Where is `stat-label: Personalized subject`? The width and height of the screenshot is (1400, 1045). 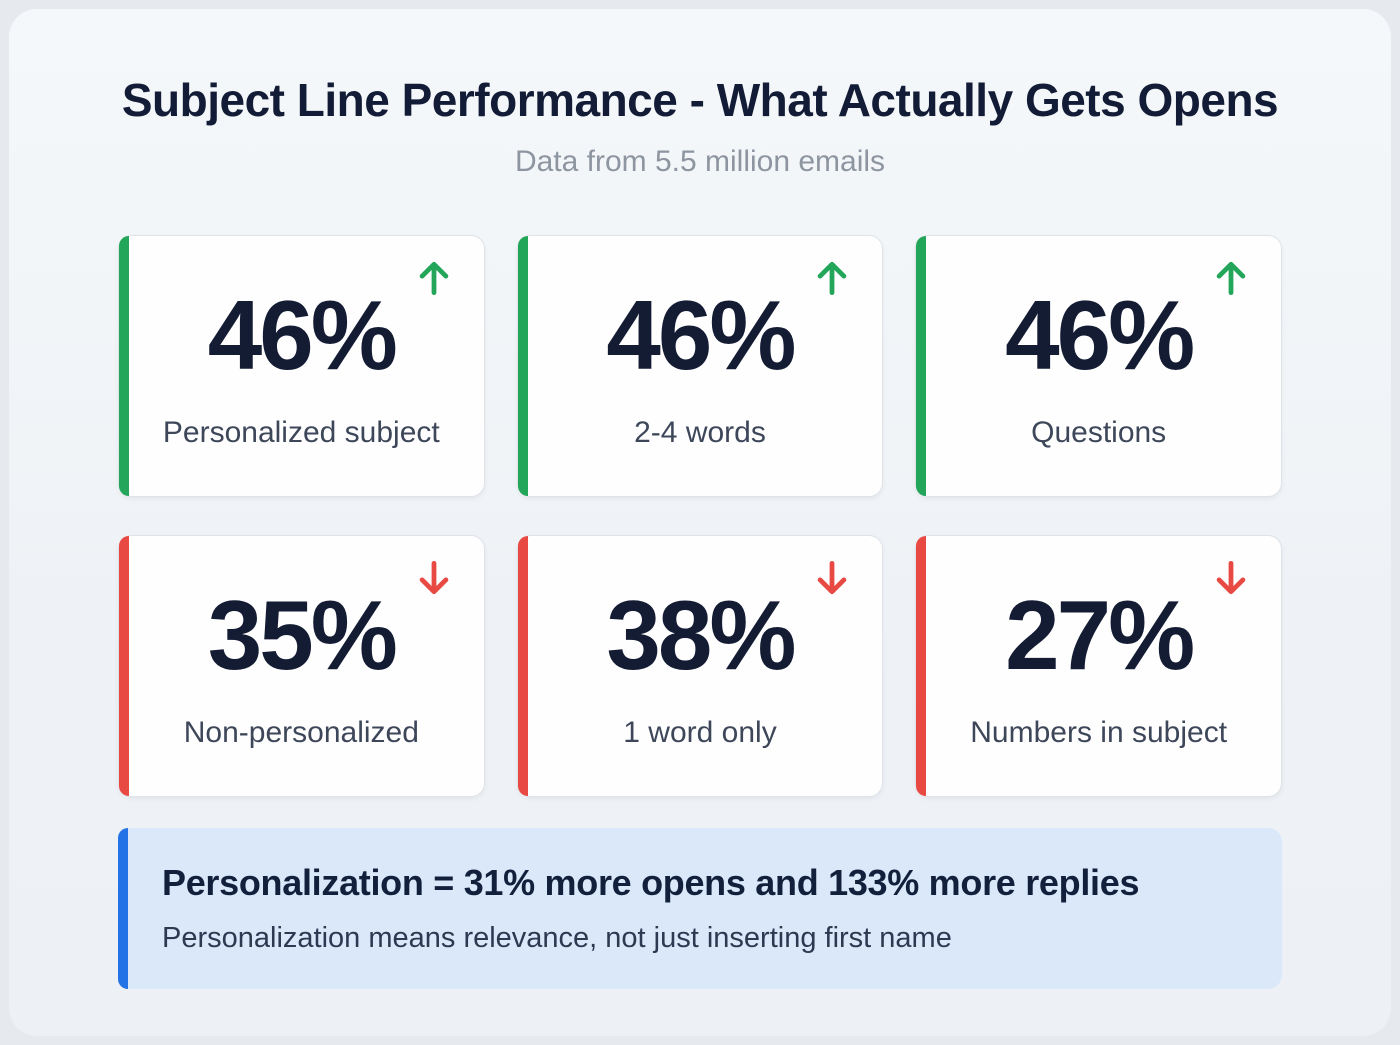
stat-label: Personalized subject is located at coordinates (301, 432).